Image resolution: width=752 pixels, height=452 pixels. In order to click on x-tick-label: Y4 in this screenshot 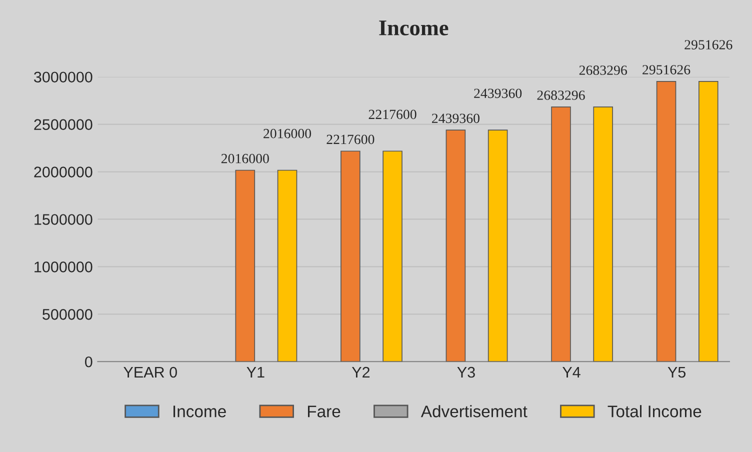, I will do `click(571, 372)`.